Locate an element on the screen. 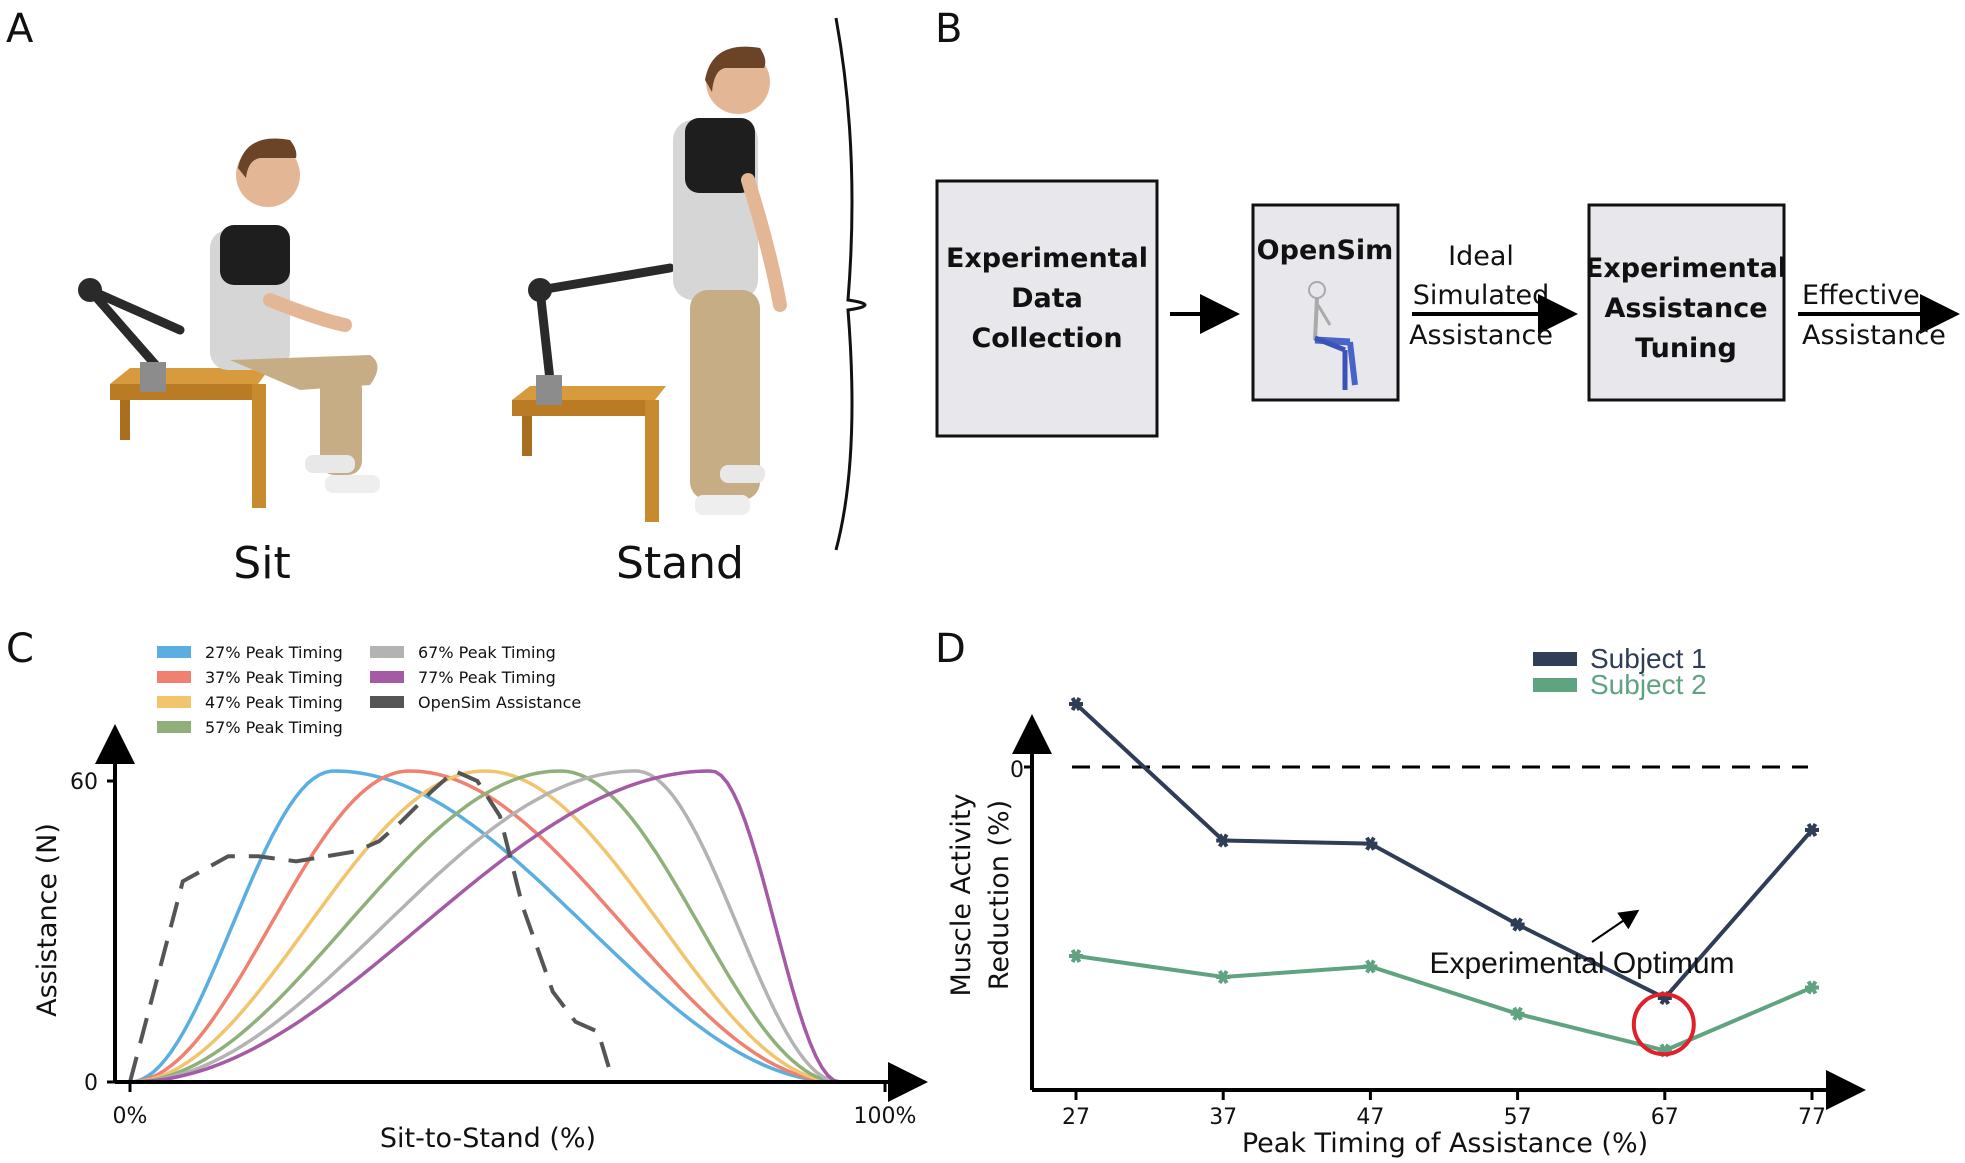 The width and height of the screenshot is (1965, 1163). legend-swatch-67-peak-timing is located at coordinates (387, 652).